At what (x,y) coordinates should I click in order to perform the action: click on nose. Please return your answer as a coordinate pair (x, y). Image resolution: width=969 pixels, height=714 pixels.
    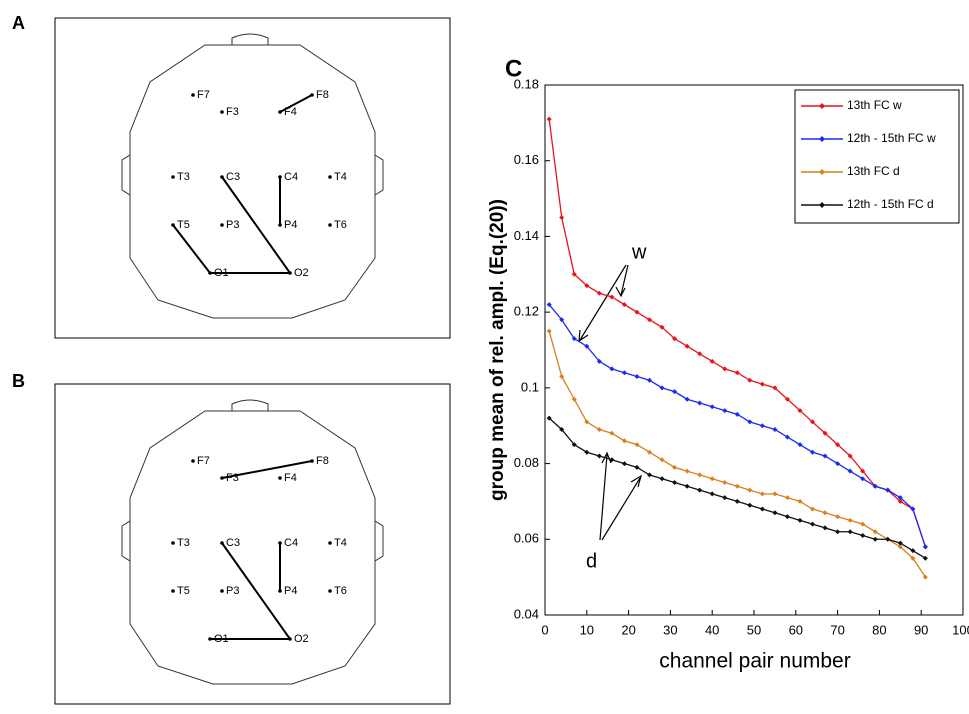
    Looking at the image, I should click on (250, 39).